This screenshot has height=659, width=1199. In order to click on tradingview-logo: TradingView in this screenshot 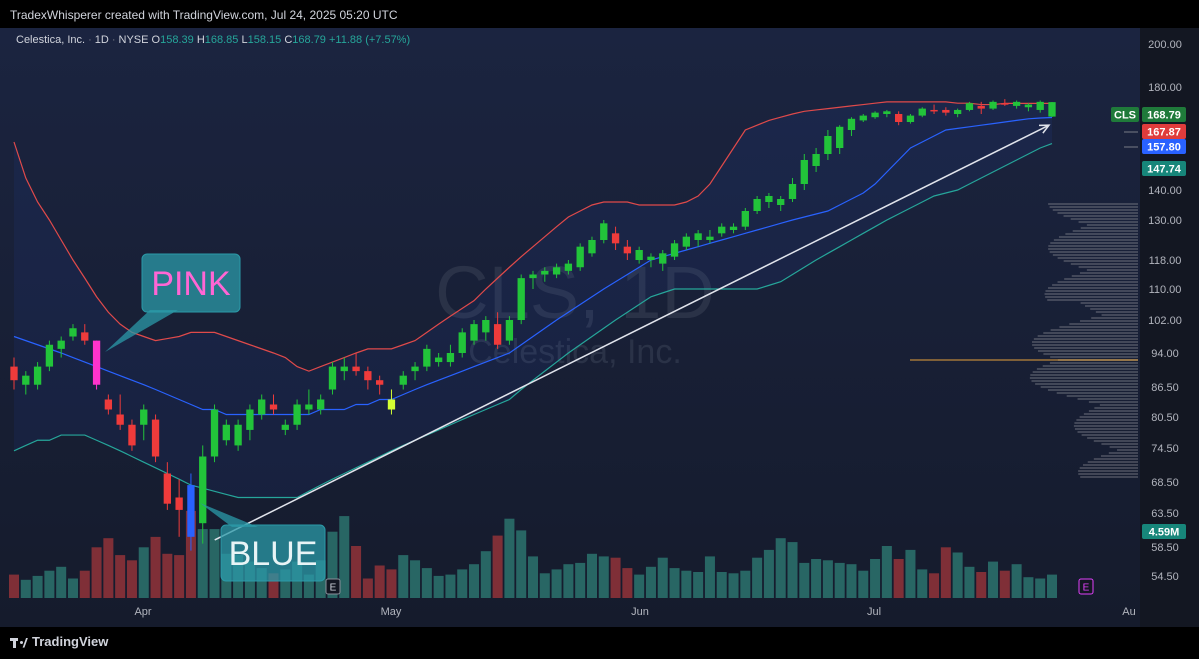, I will do `click(59, 641)`.